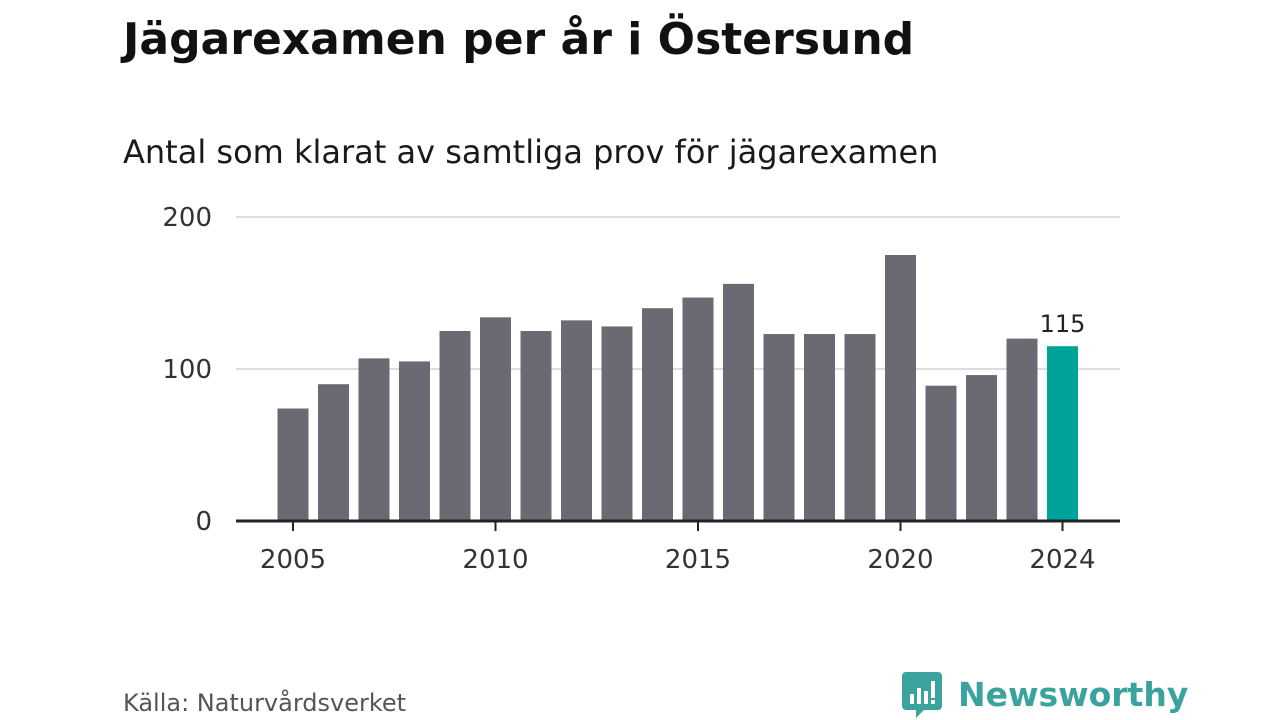  What do you see at coordinates (698, 560) in the screenshot?
I see `x-tick-label: 2015` at bounding box center [698, 560].